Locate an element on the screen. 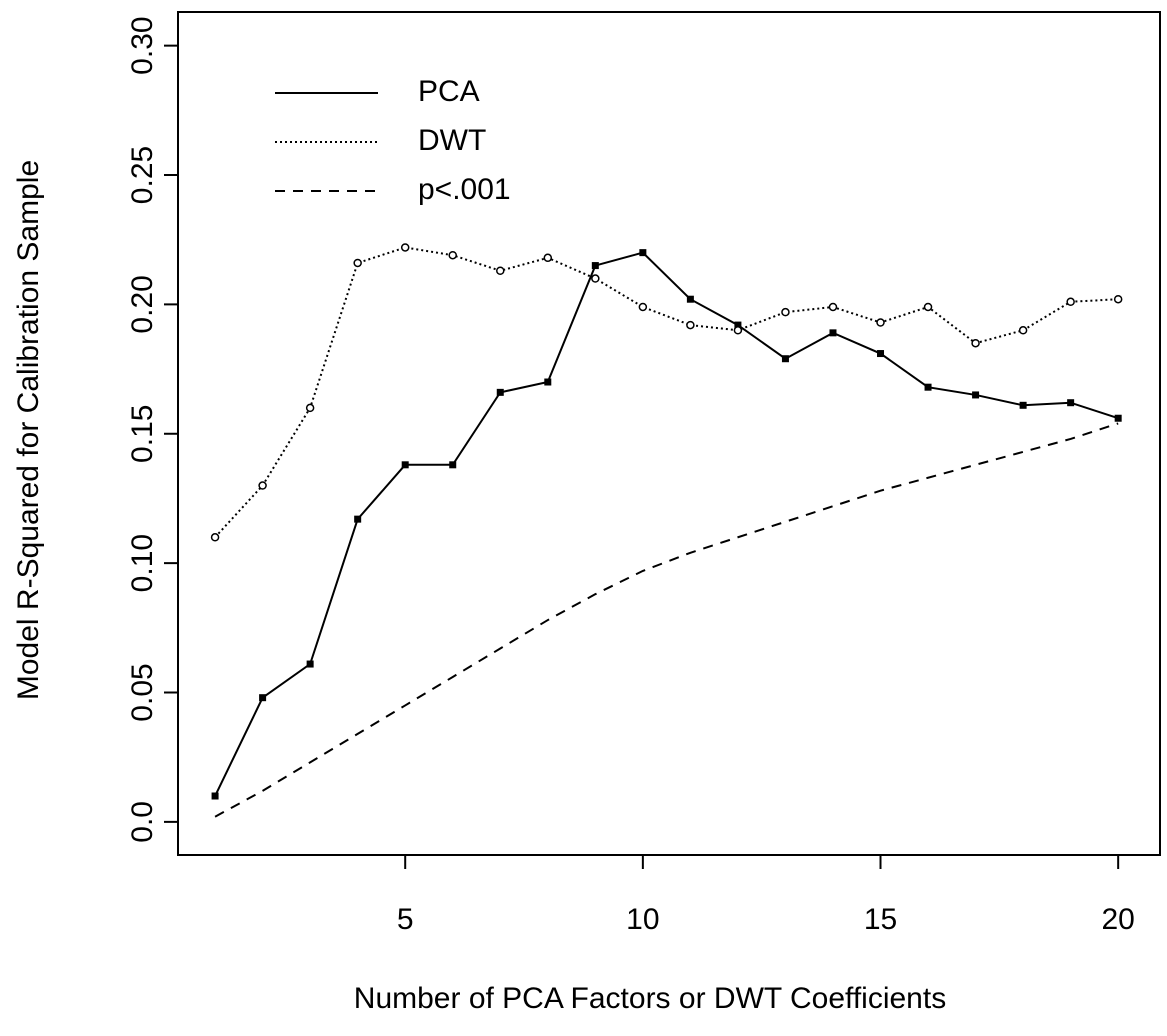 This screenshot has width=1167, height=1036. x-tick-label: 5 is located at coordinates (405, 919).